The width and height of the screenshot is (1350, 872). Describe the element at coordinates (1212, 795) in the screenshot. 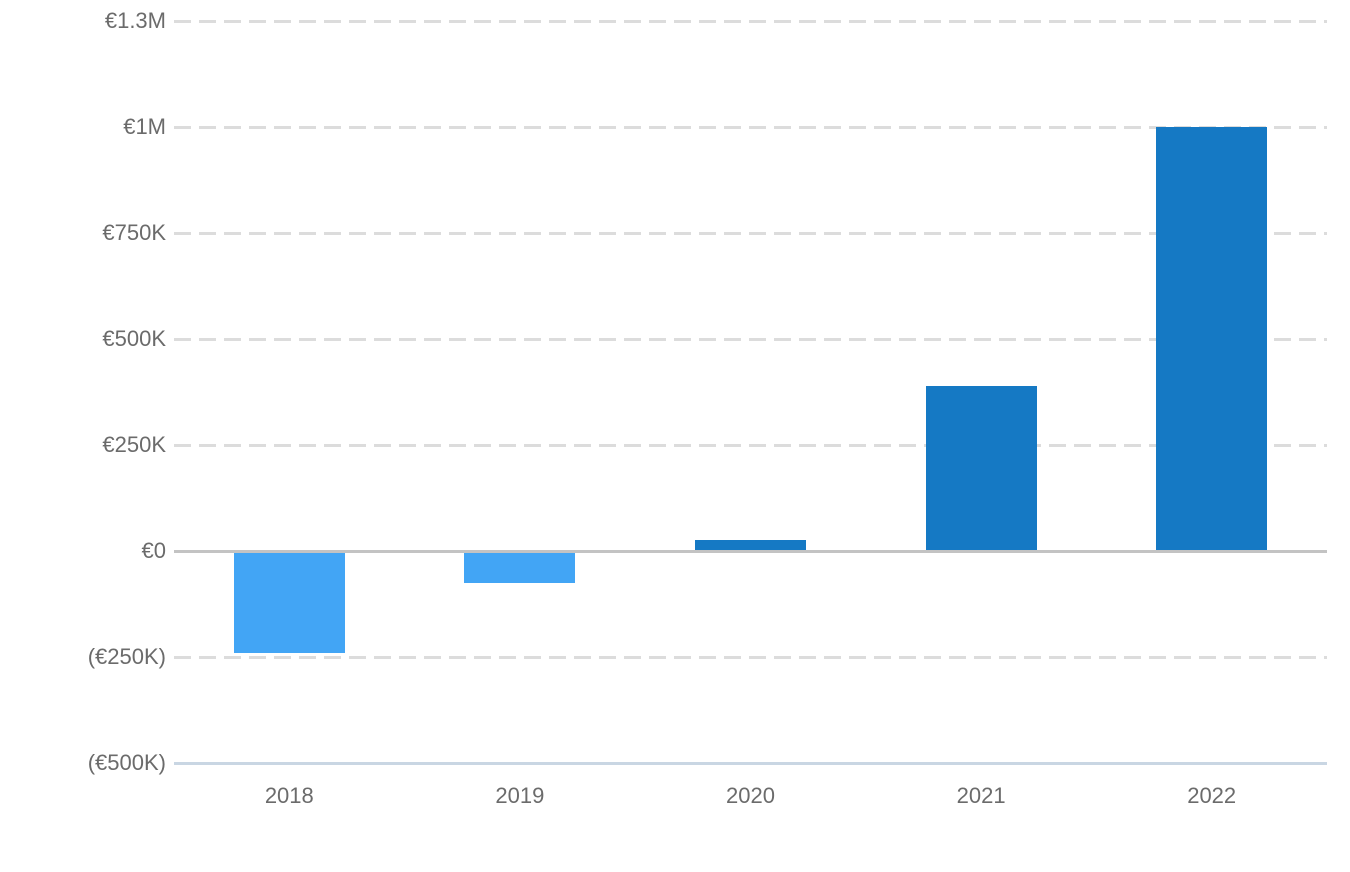

I see `x-tick-label: 2022` at that location.